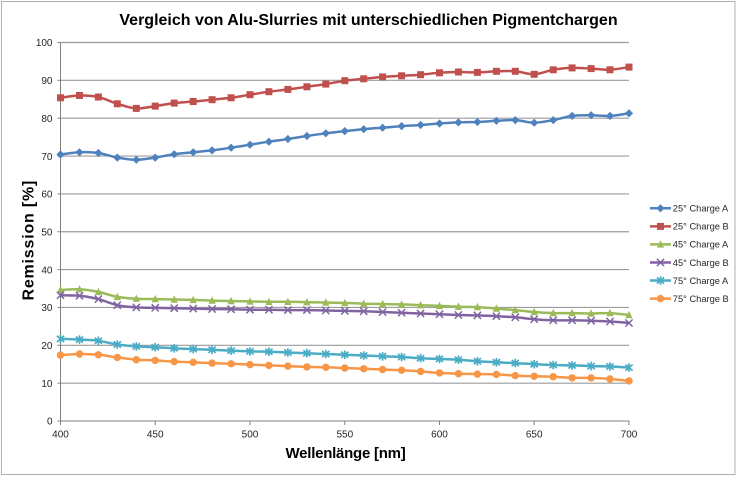 This screenshot has width=737, height=482. What do you see at coordinates (701, 245) in the screenshot?
I see `svg-text: 45° Charge A` at bounding box center [701, 245].